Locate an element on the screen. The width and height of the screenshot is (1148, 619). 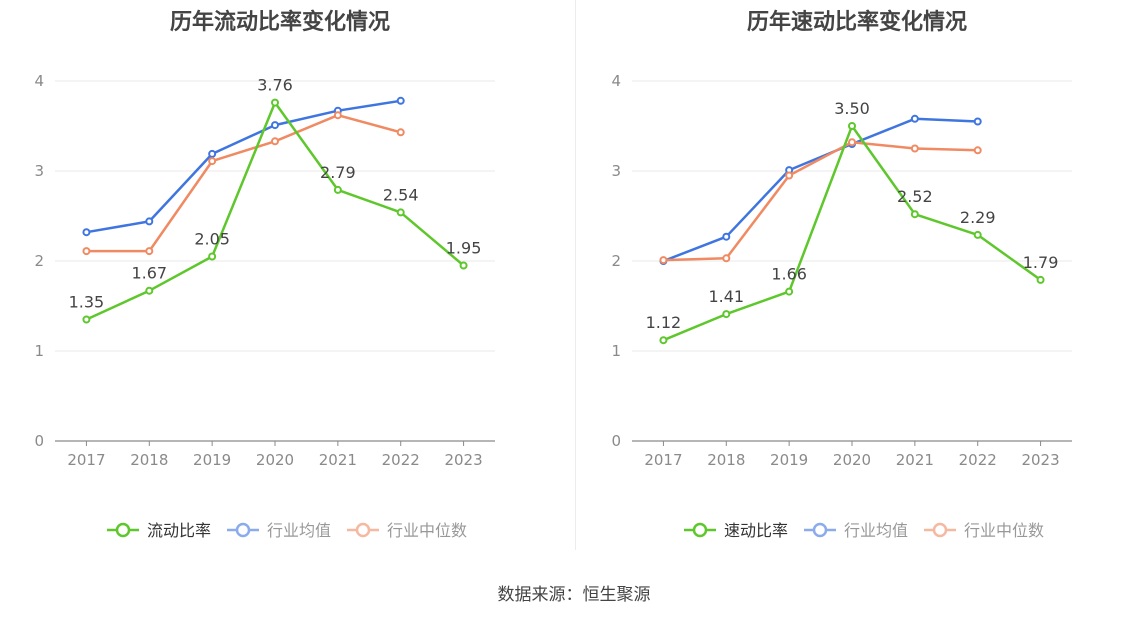
chart-title: 历年速动比率变化情况 is located at coordinates (856, 22).